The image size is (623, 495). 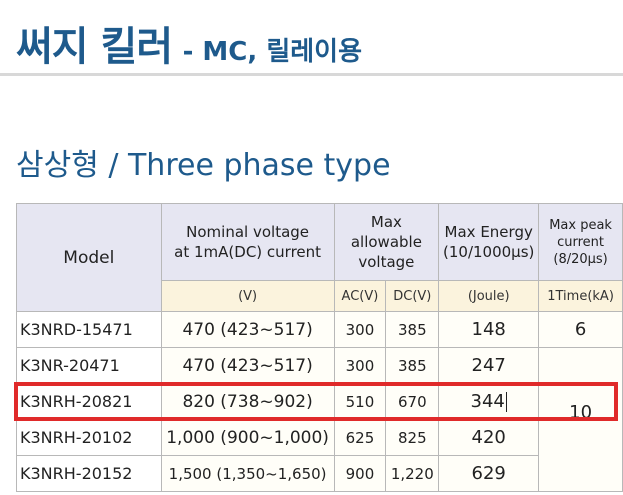 What do you see at coordinates (489, 252) in the screenshot?
I see `header-max-energy-line2: (10/1000µs)` at bounding box center [489, 252].